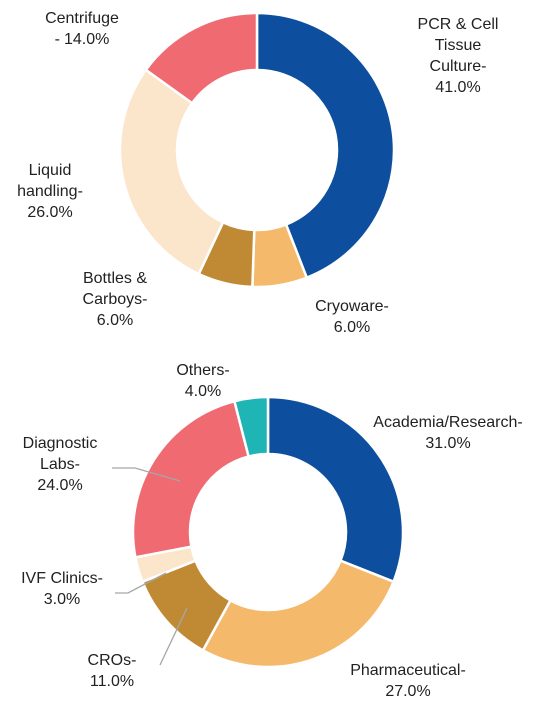  What do you see at coordinates (60, 454) in the screenshot?
I see `category-label: Diagnostic Labs-` at bounding box center [60, 454].